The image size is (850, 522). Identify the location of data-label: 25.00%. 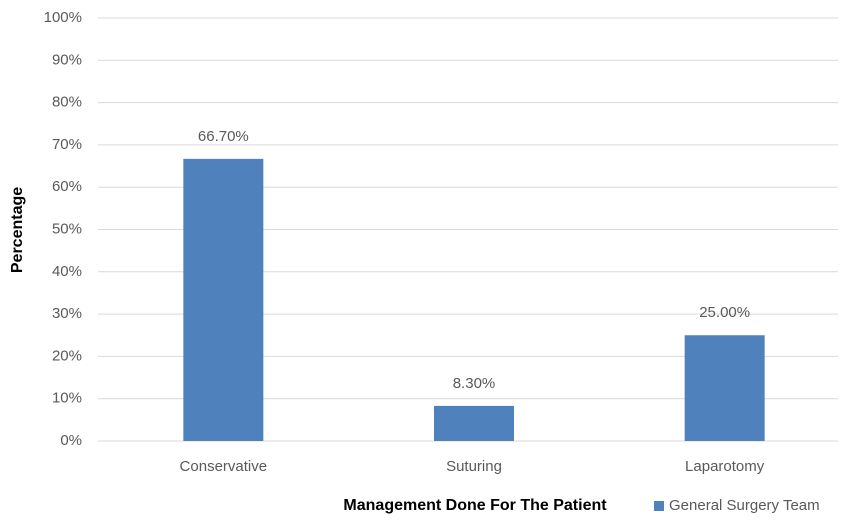
(724, 312).